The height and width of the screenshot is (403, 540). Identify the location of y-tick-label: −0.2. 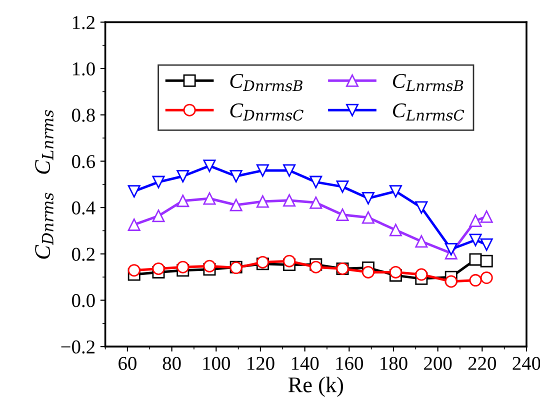
(78, 347).